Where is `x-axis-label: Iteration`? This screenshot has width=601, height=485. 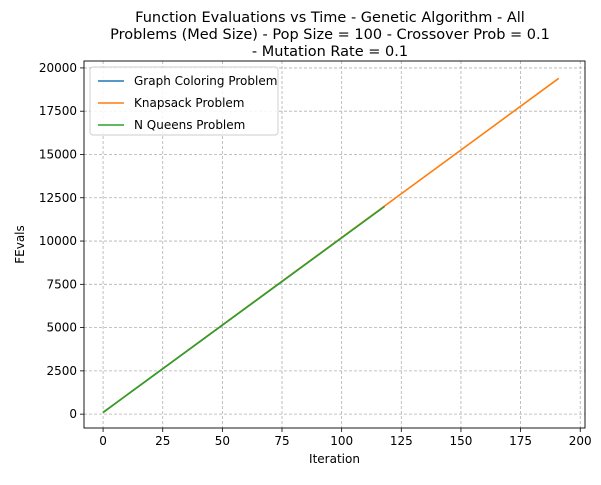 x-axis-label: Iteration is located at coordinates (334, 459).